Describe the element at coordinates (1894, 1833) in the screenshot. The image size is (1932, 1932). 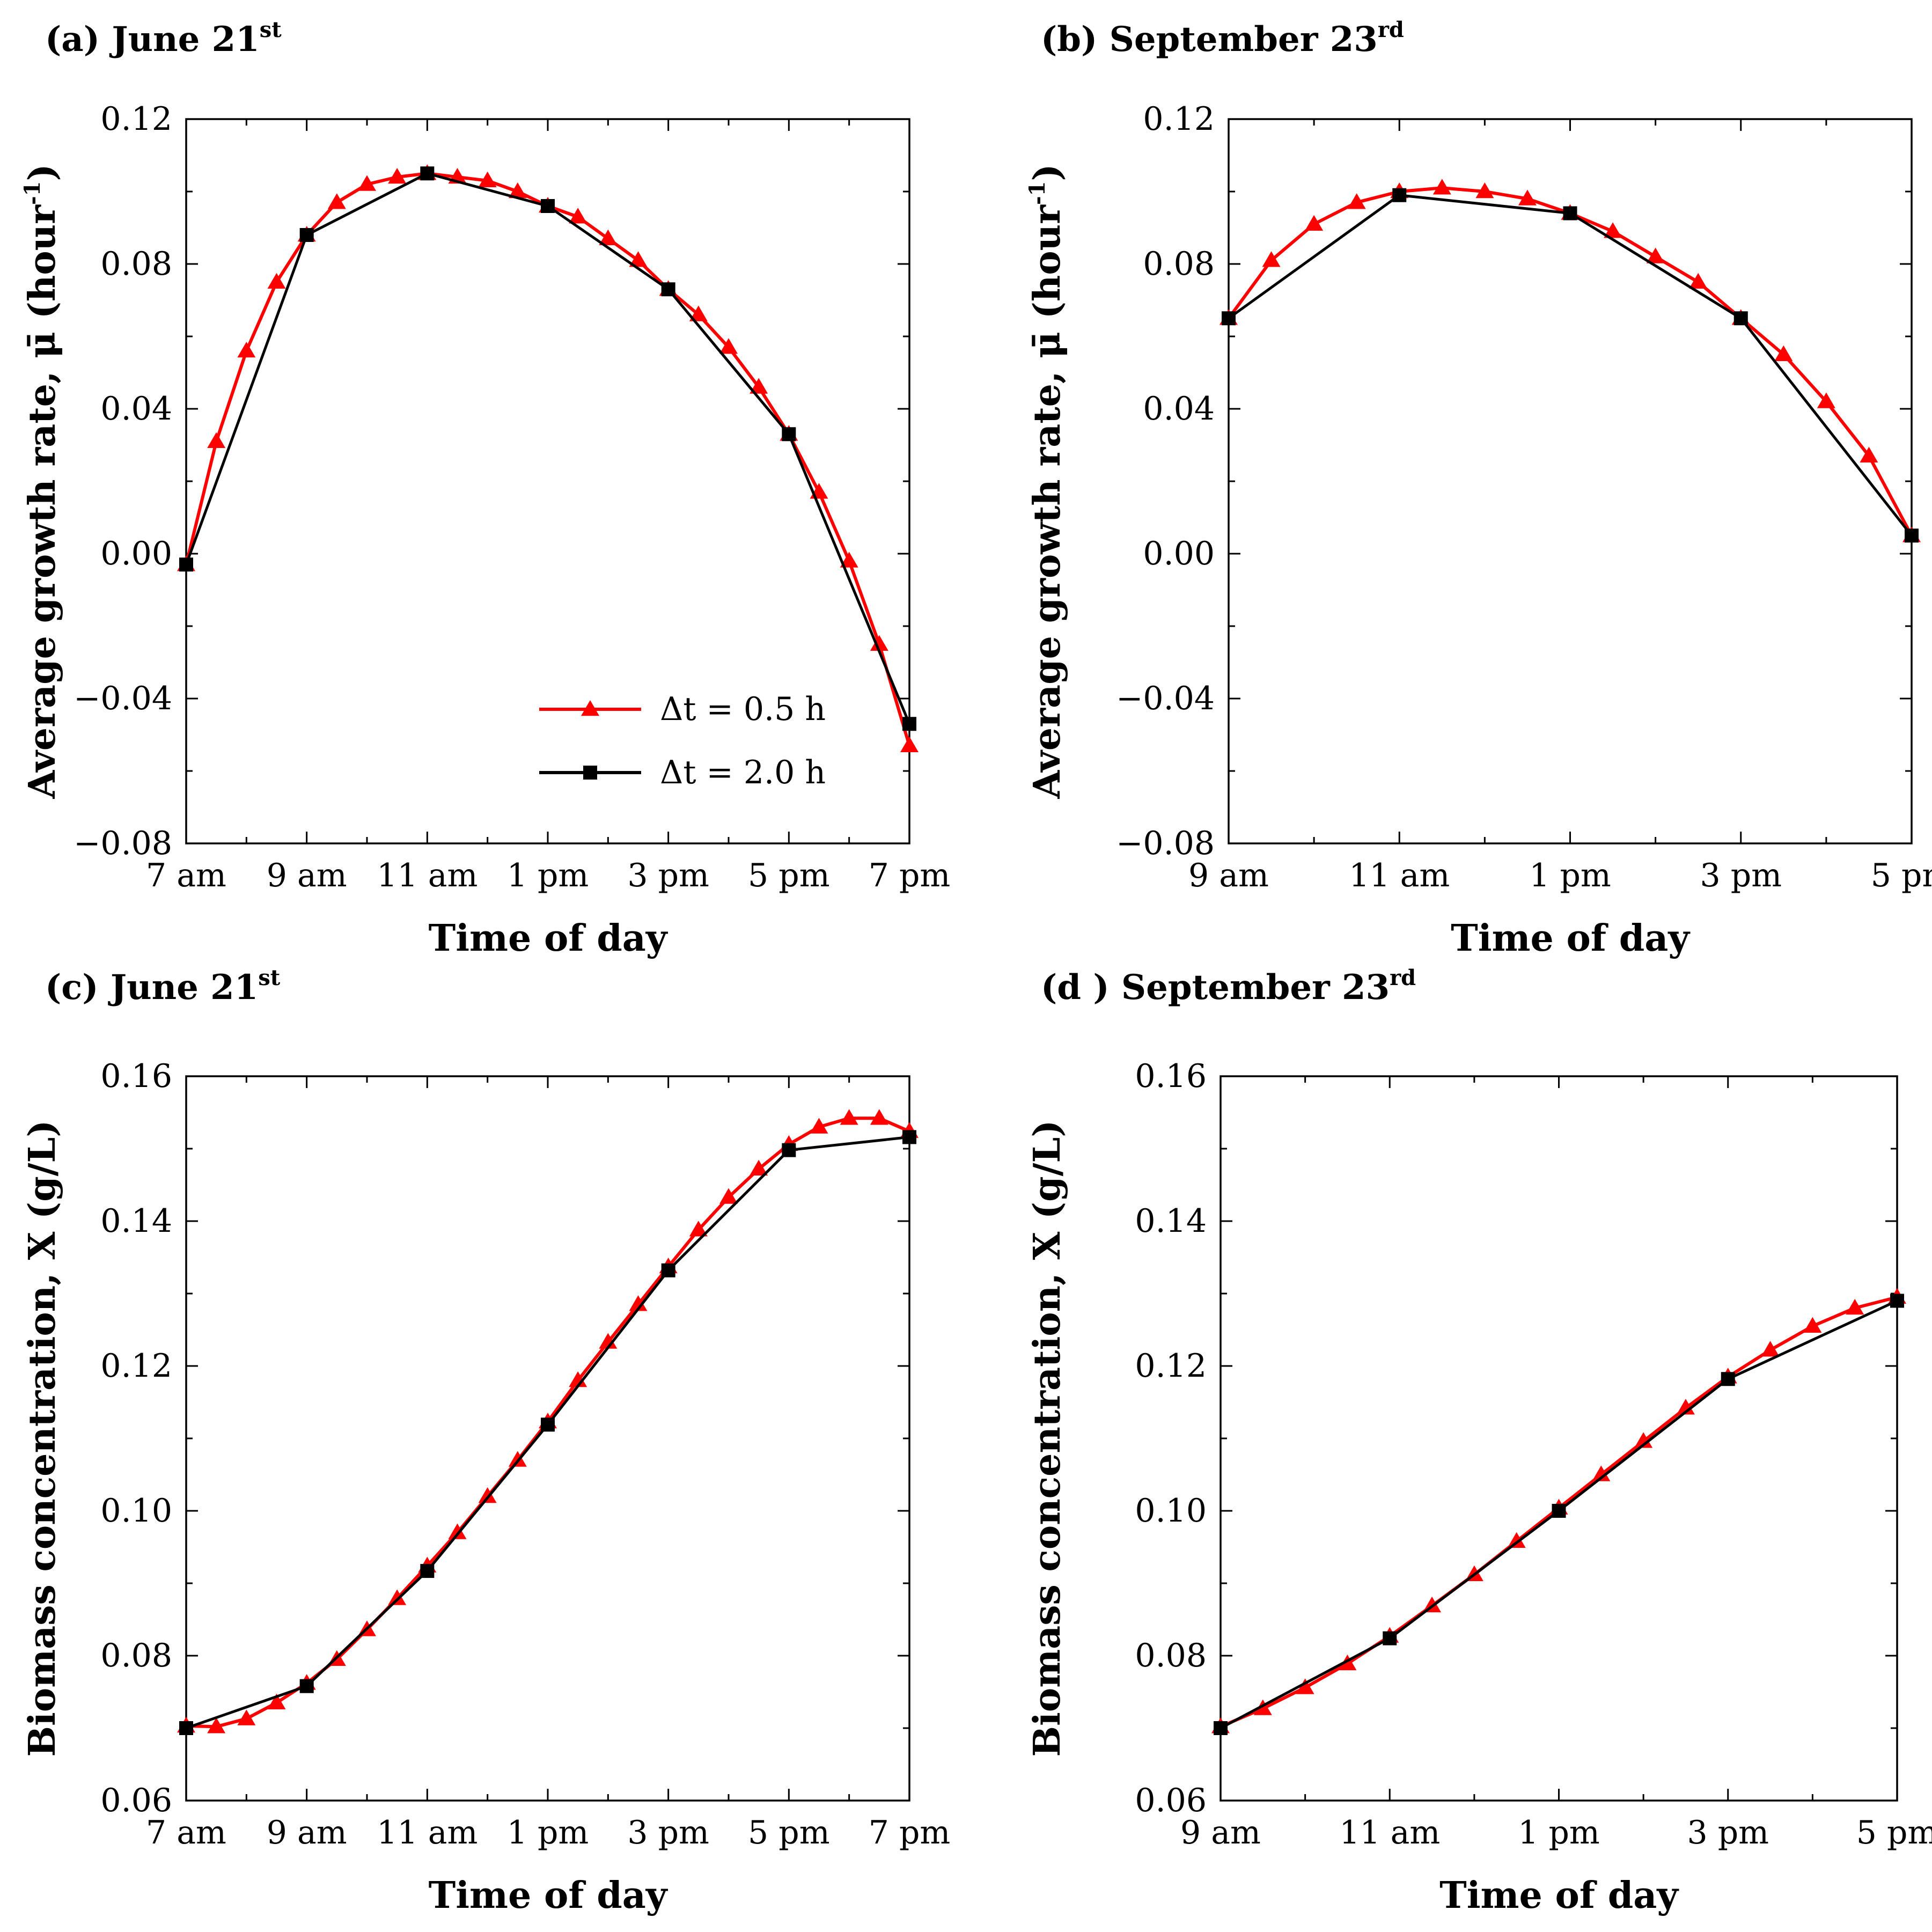
I see `panel-d-xtick-label: 5 pm` at that location.